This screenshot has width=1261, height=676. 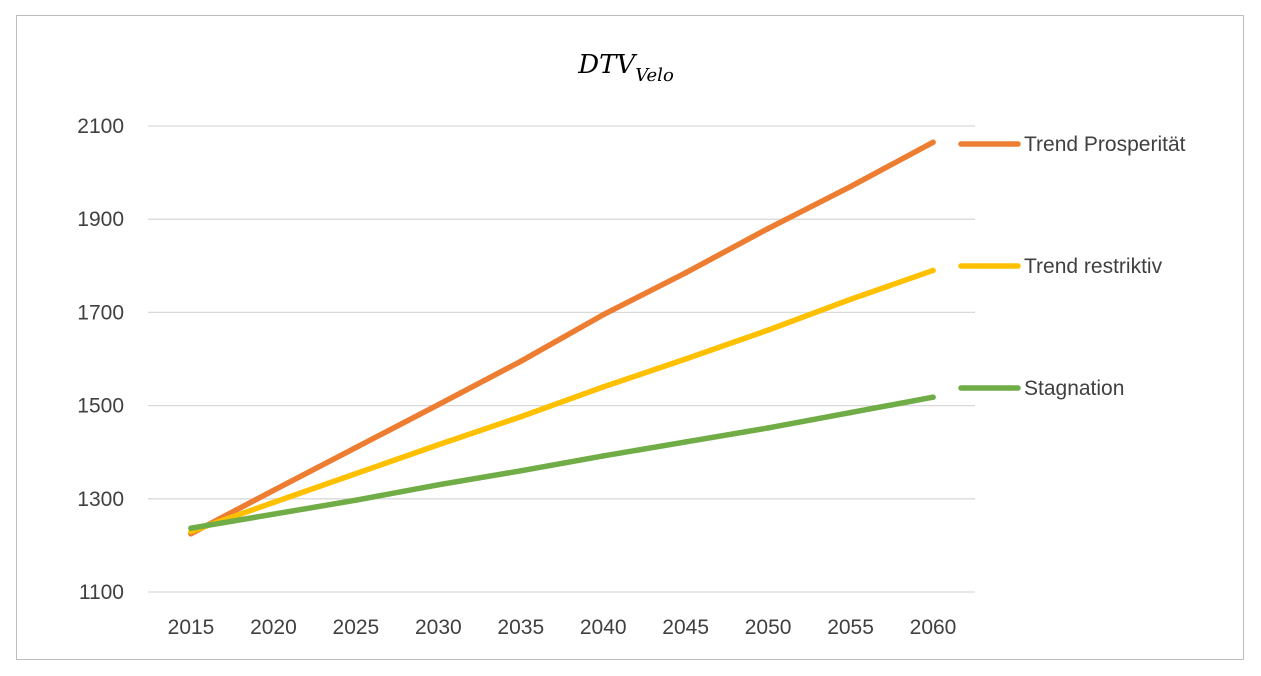 What do you see at coordinates (100, 406) in the screenshot?
I see `y-tick-label: 1500` at bounding box center [100, 406].